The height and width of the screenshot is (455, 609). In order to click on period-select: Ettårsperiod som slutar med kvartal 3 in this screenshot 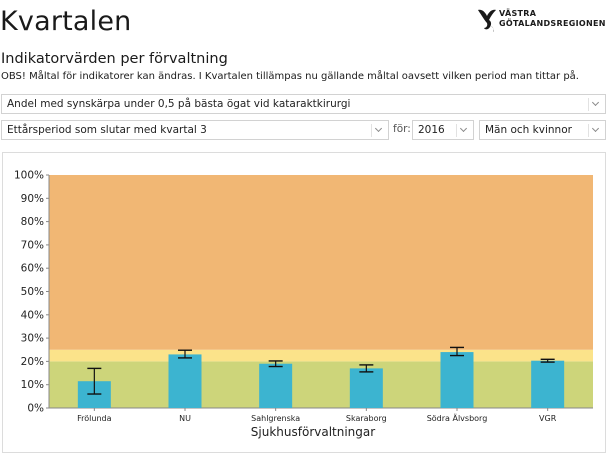, I will do `click(195, 130)`.